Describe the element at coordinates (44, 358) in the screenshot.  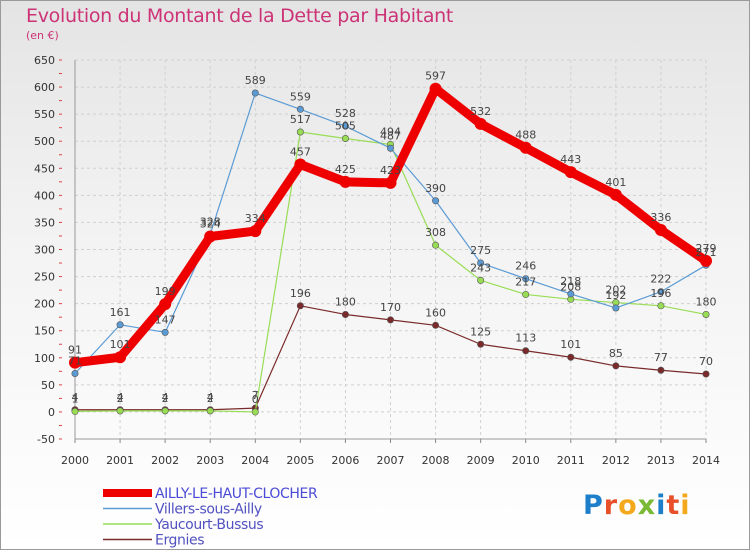
I see `y-tick-label: 100` at that location.